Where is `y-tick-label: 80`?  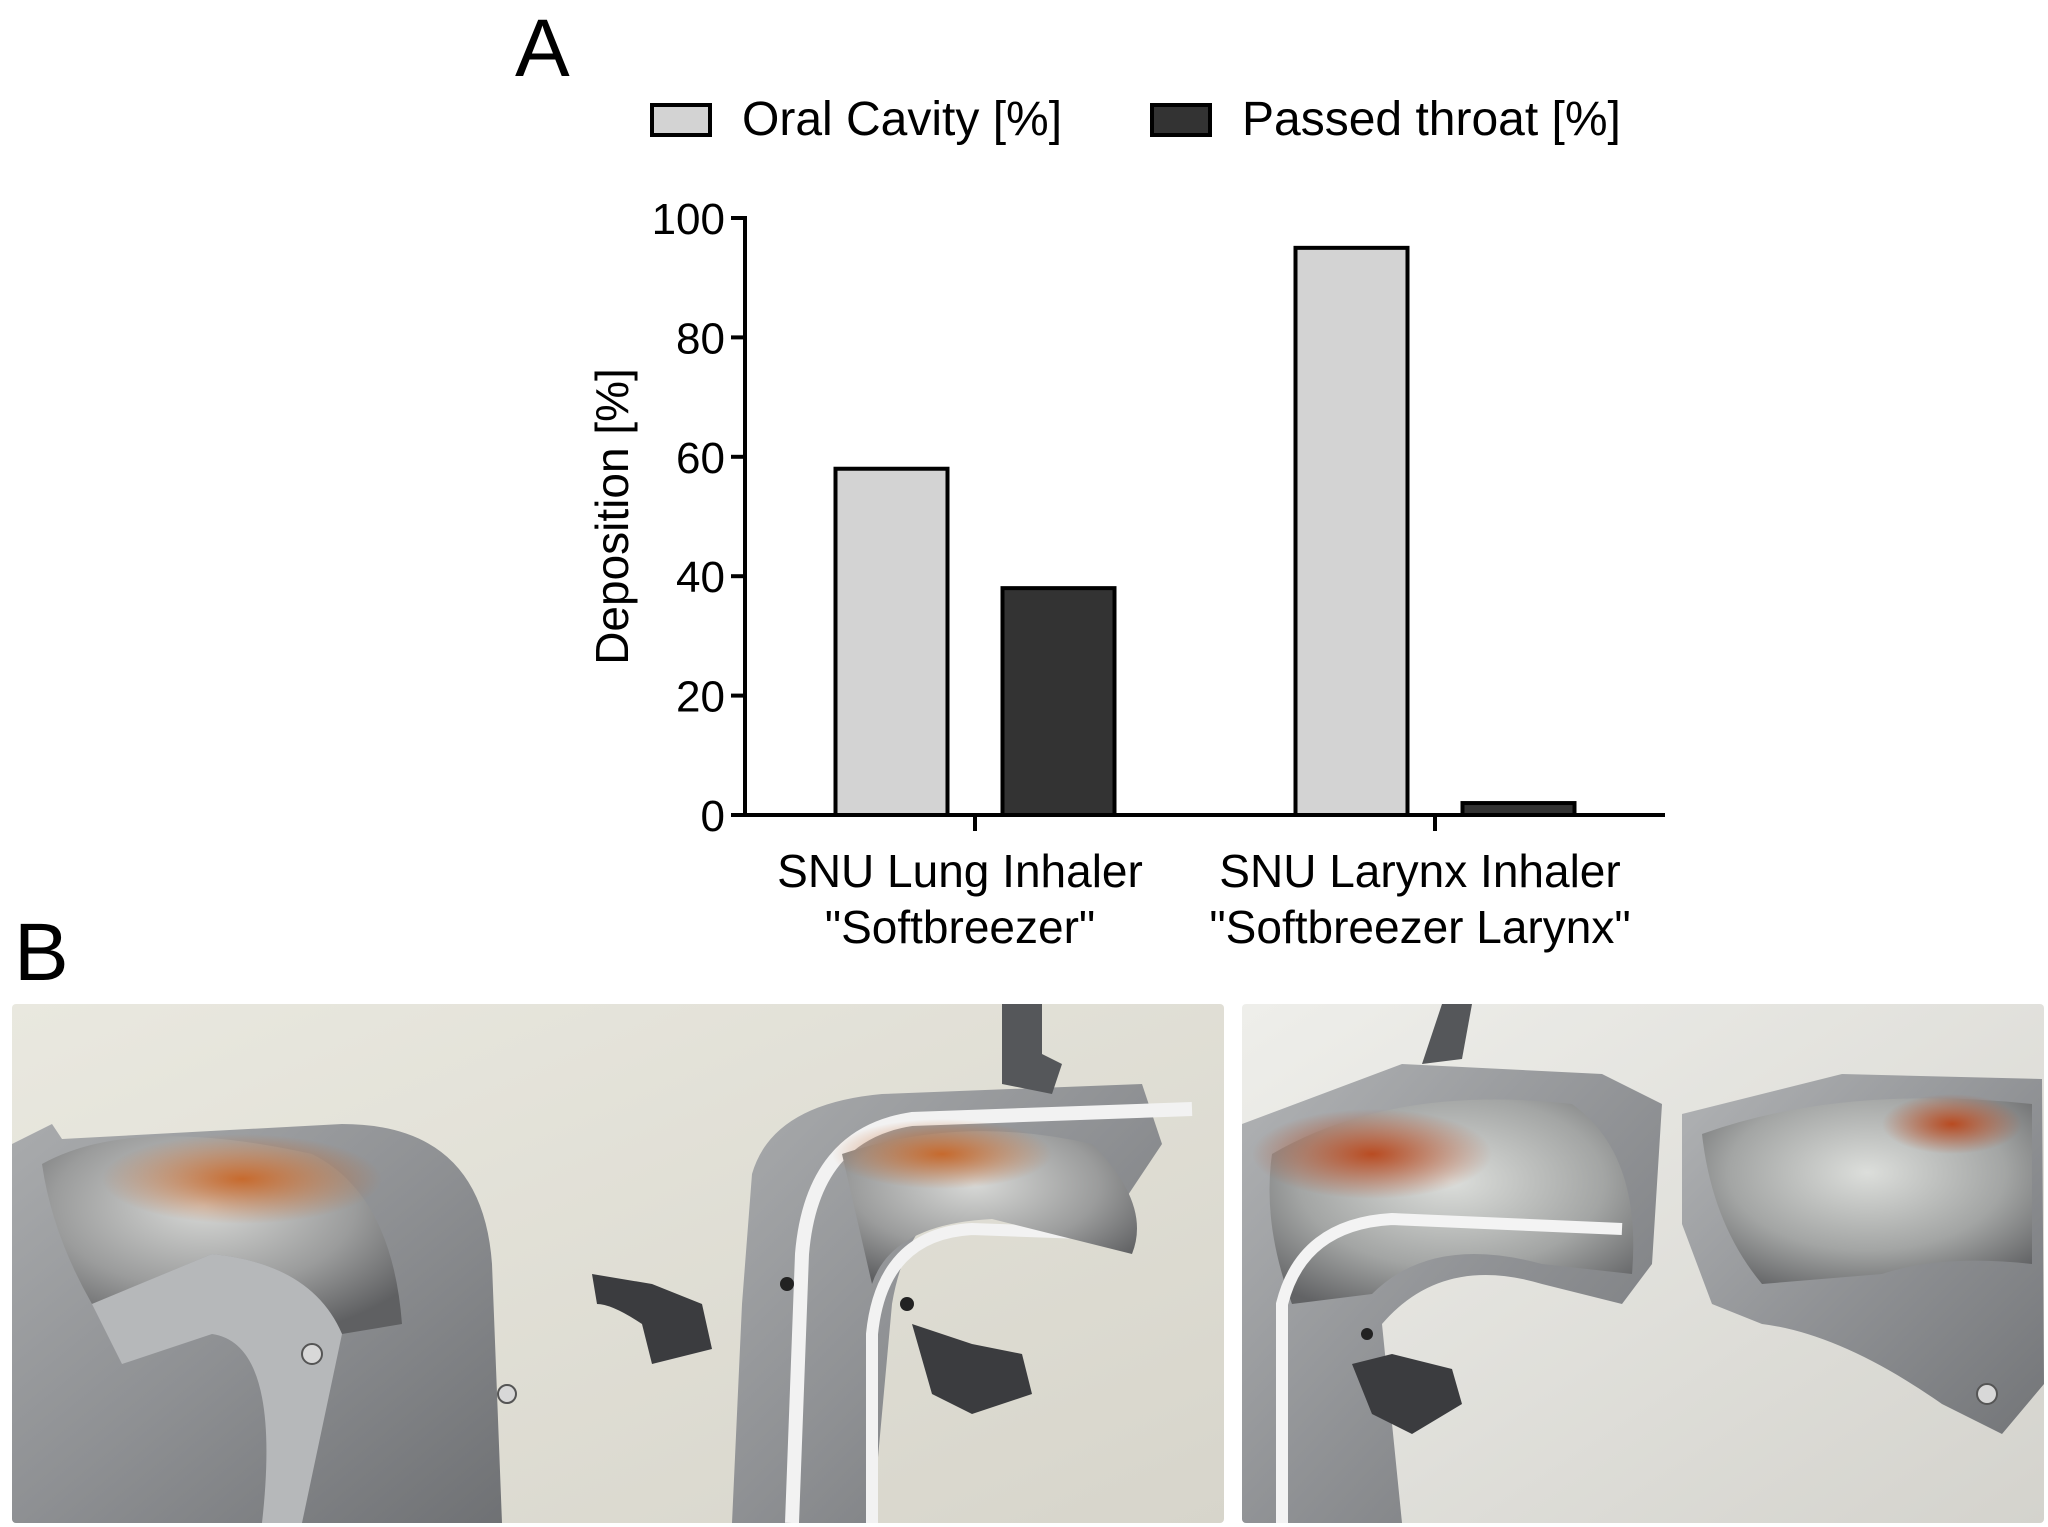 y-tick-label: 80 is located at coordinates (700, 338).